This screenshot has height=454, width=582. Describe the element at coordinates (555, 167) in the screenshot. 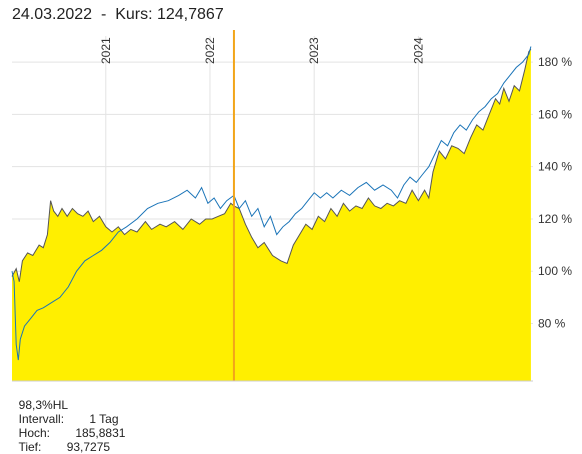

I see `y-tick-label: 140 %` at that location.